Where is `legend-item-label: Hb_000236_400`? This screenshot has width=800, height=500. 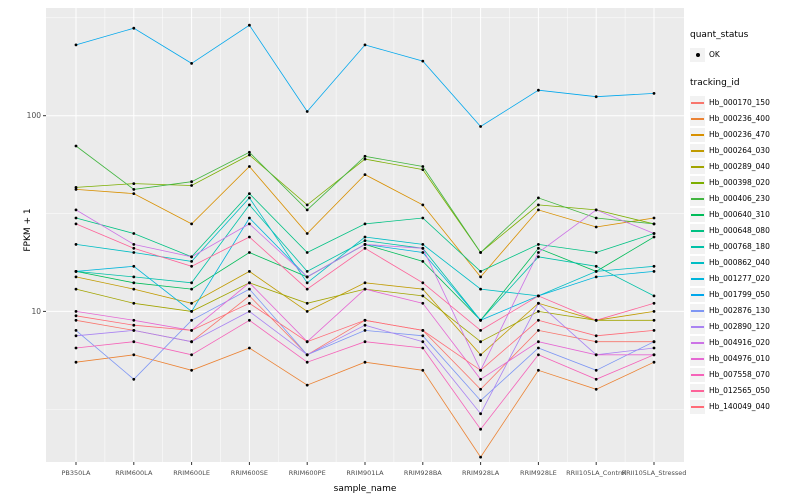 legend-item-label: Hb_000236_400 is located at coordinates (739, 118).